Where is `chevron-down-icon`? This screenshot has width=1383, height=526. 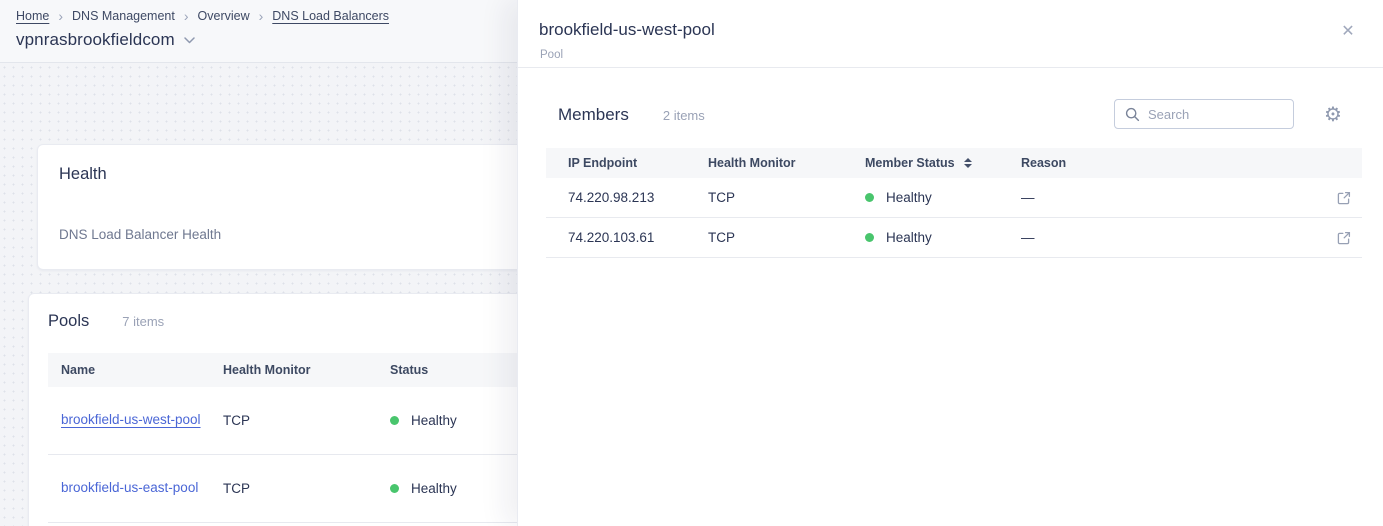
chevron-down-icon is located at coordinates (189, 40).